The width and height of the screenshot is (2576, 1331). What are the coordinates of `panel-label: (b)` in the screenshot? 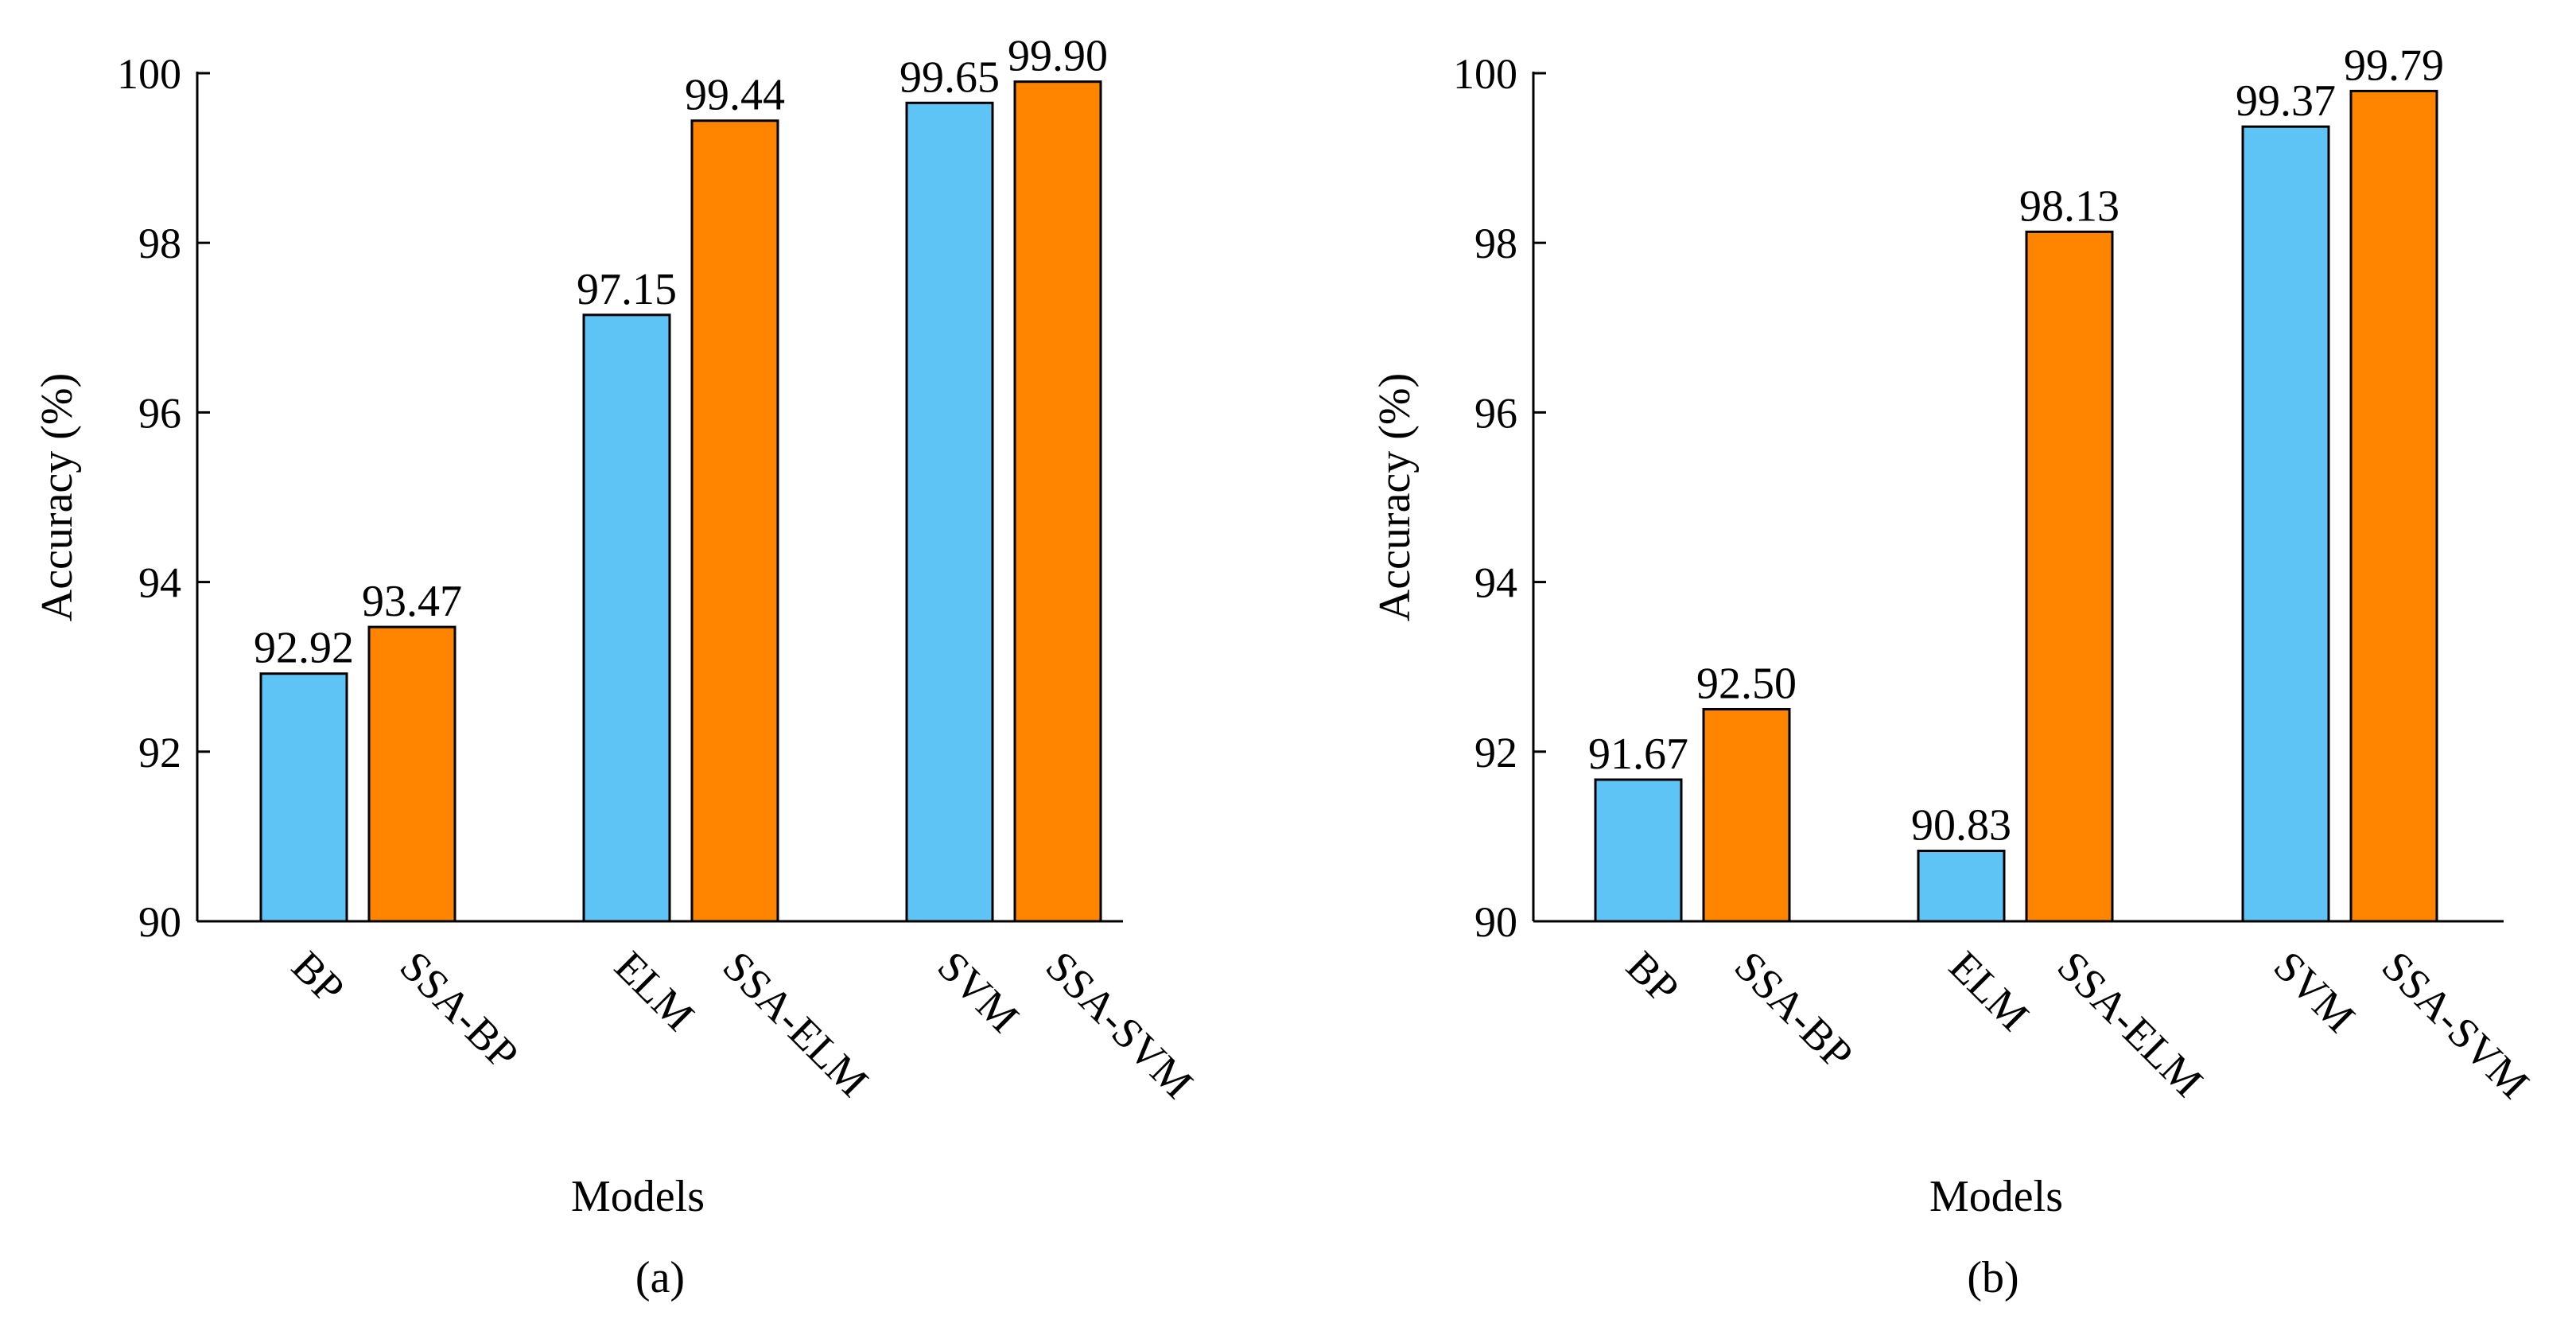 It's located at (1992, 1277).